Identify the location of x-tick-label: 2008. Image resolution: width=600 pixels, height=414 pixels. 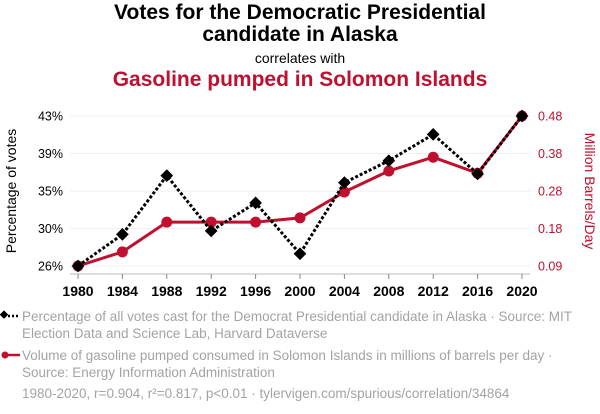
(388, 291).